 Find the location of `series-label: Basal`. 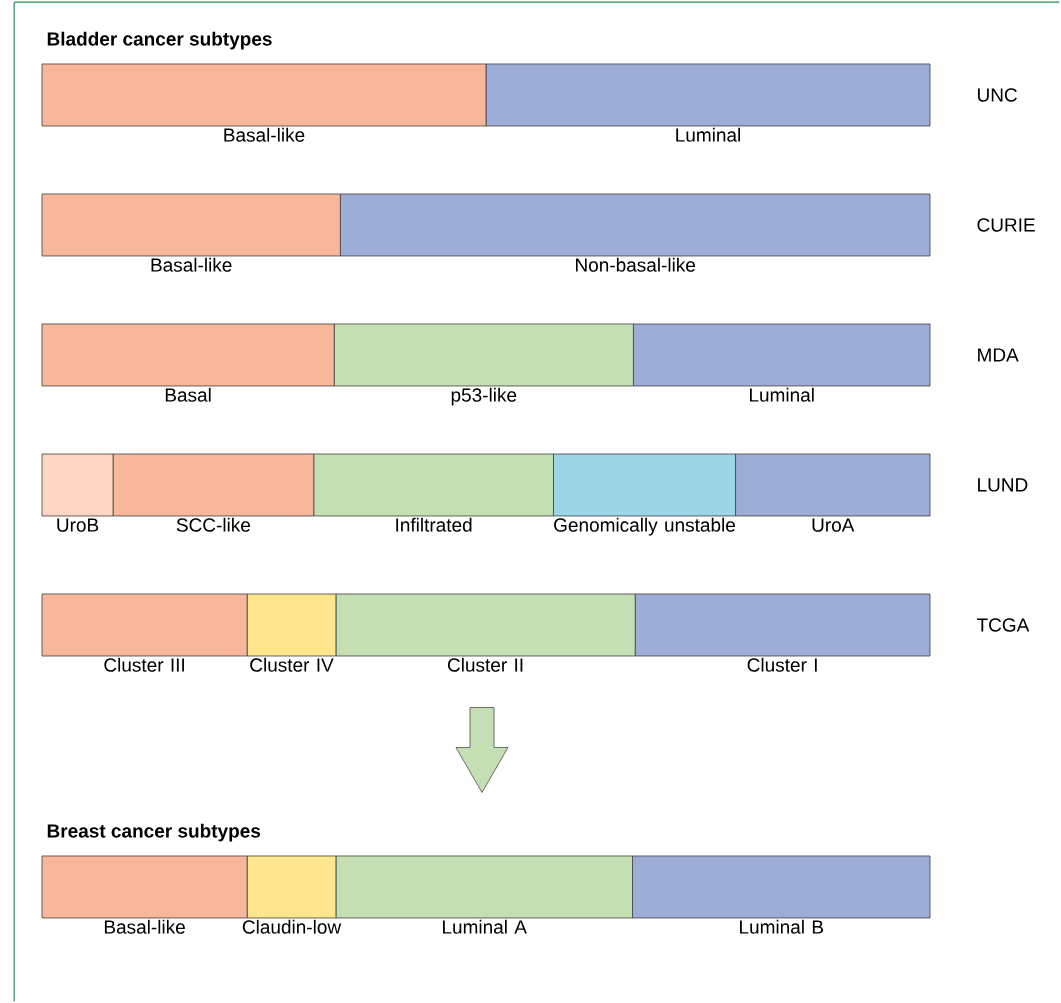

series-label: Basal is located at coordinates (188, 394).